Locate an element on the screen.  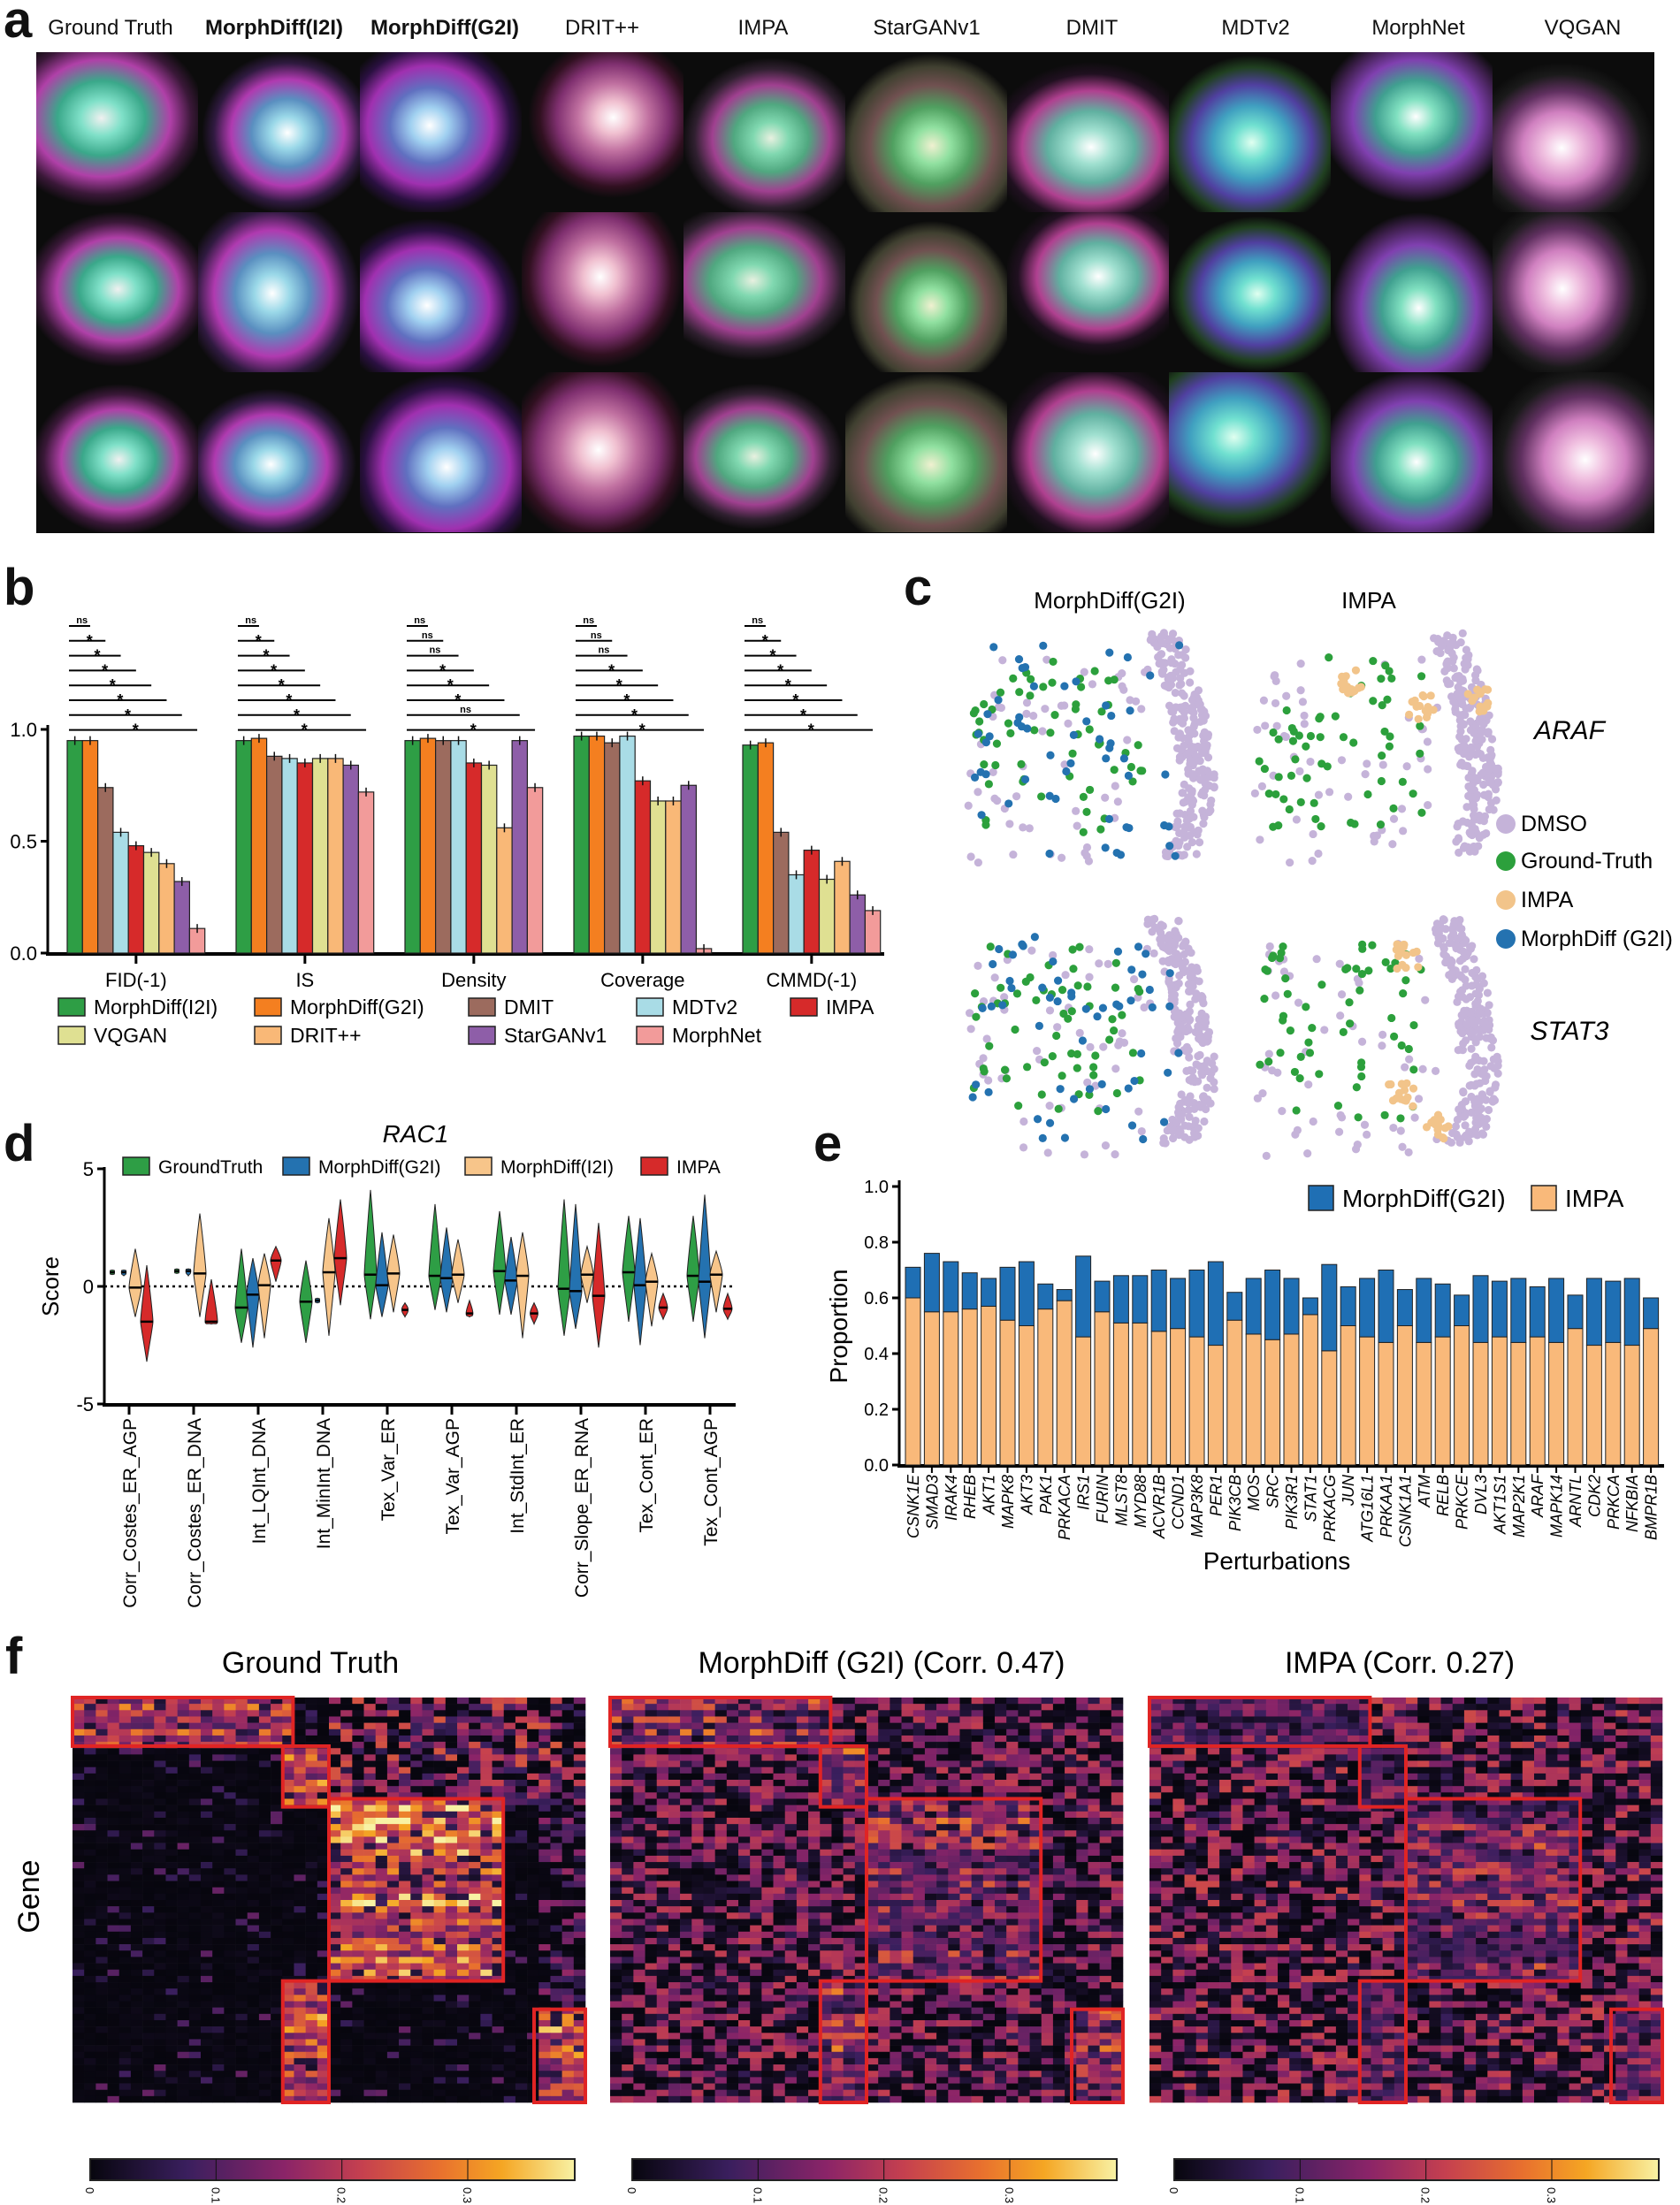
category-label: PIK3CB is located at coordinates (1235, 1503).